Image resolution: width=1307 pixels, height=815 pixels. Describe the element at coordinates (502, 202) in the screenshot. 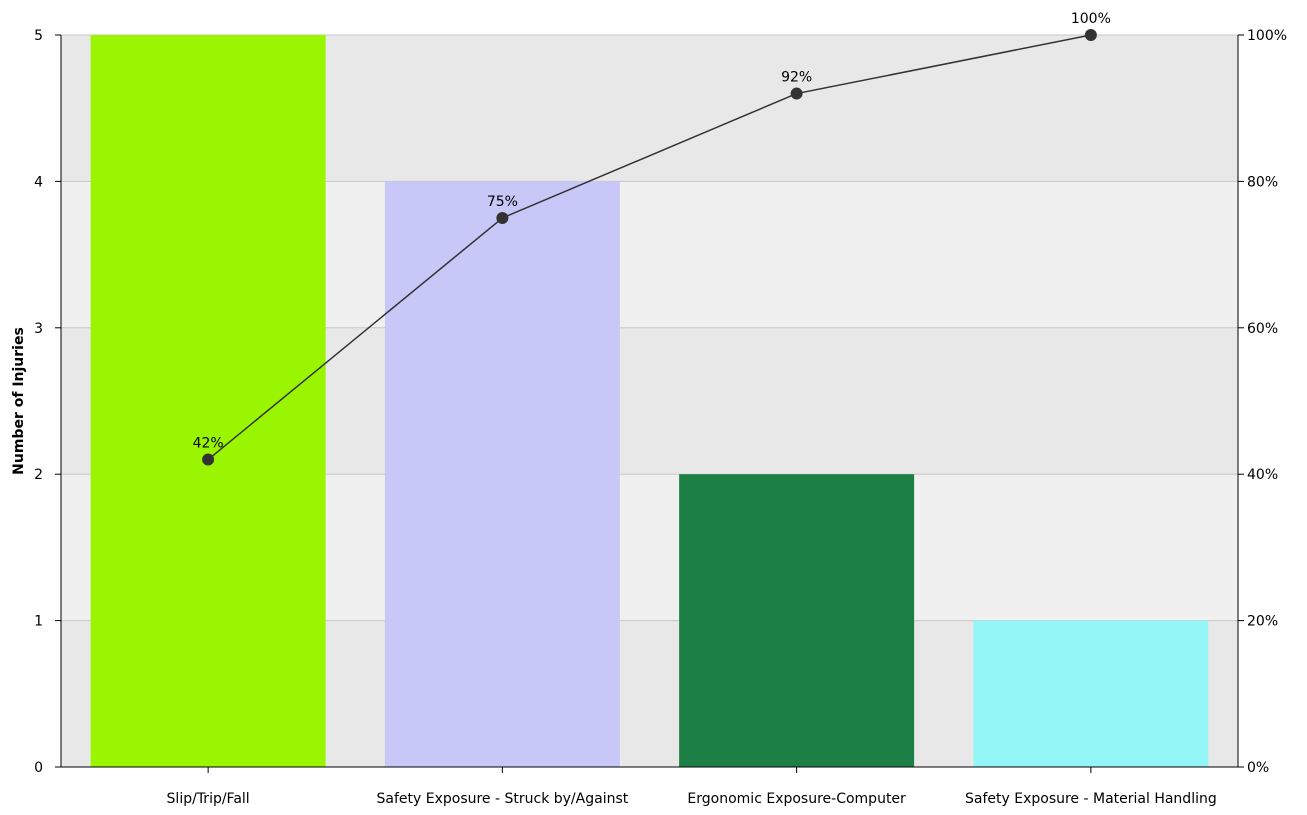

I see `cumulative-point-label: 75%` at that location.